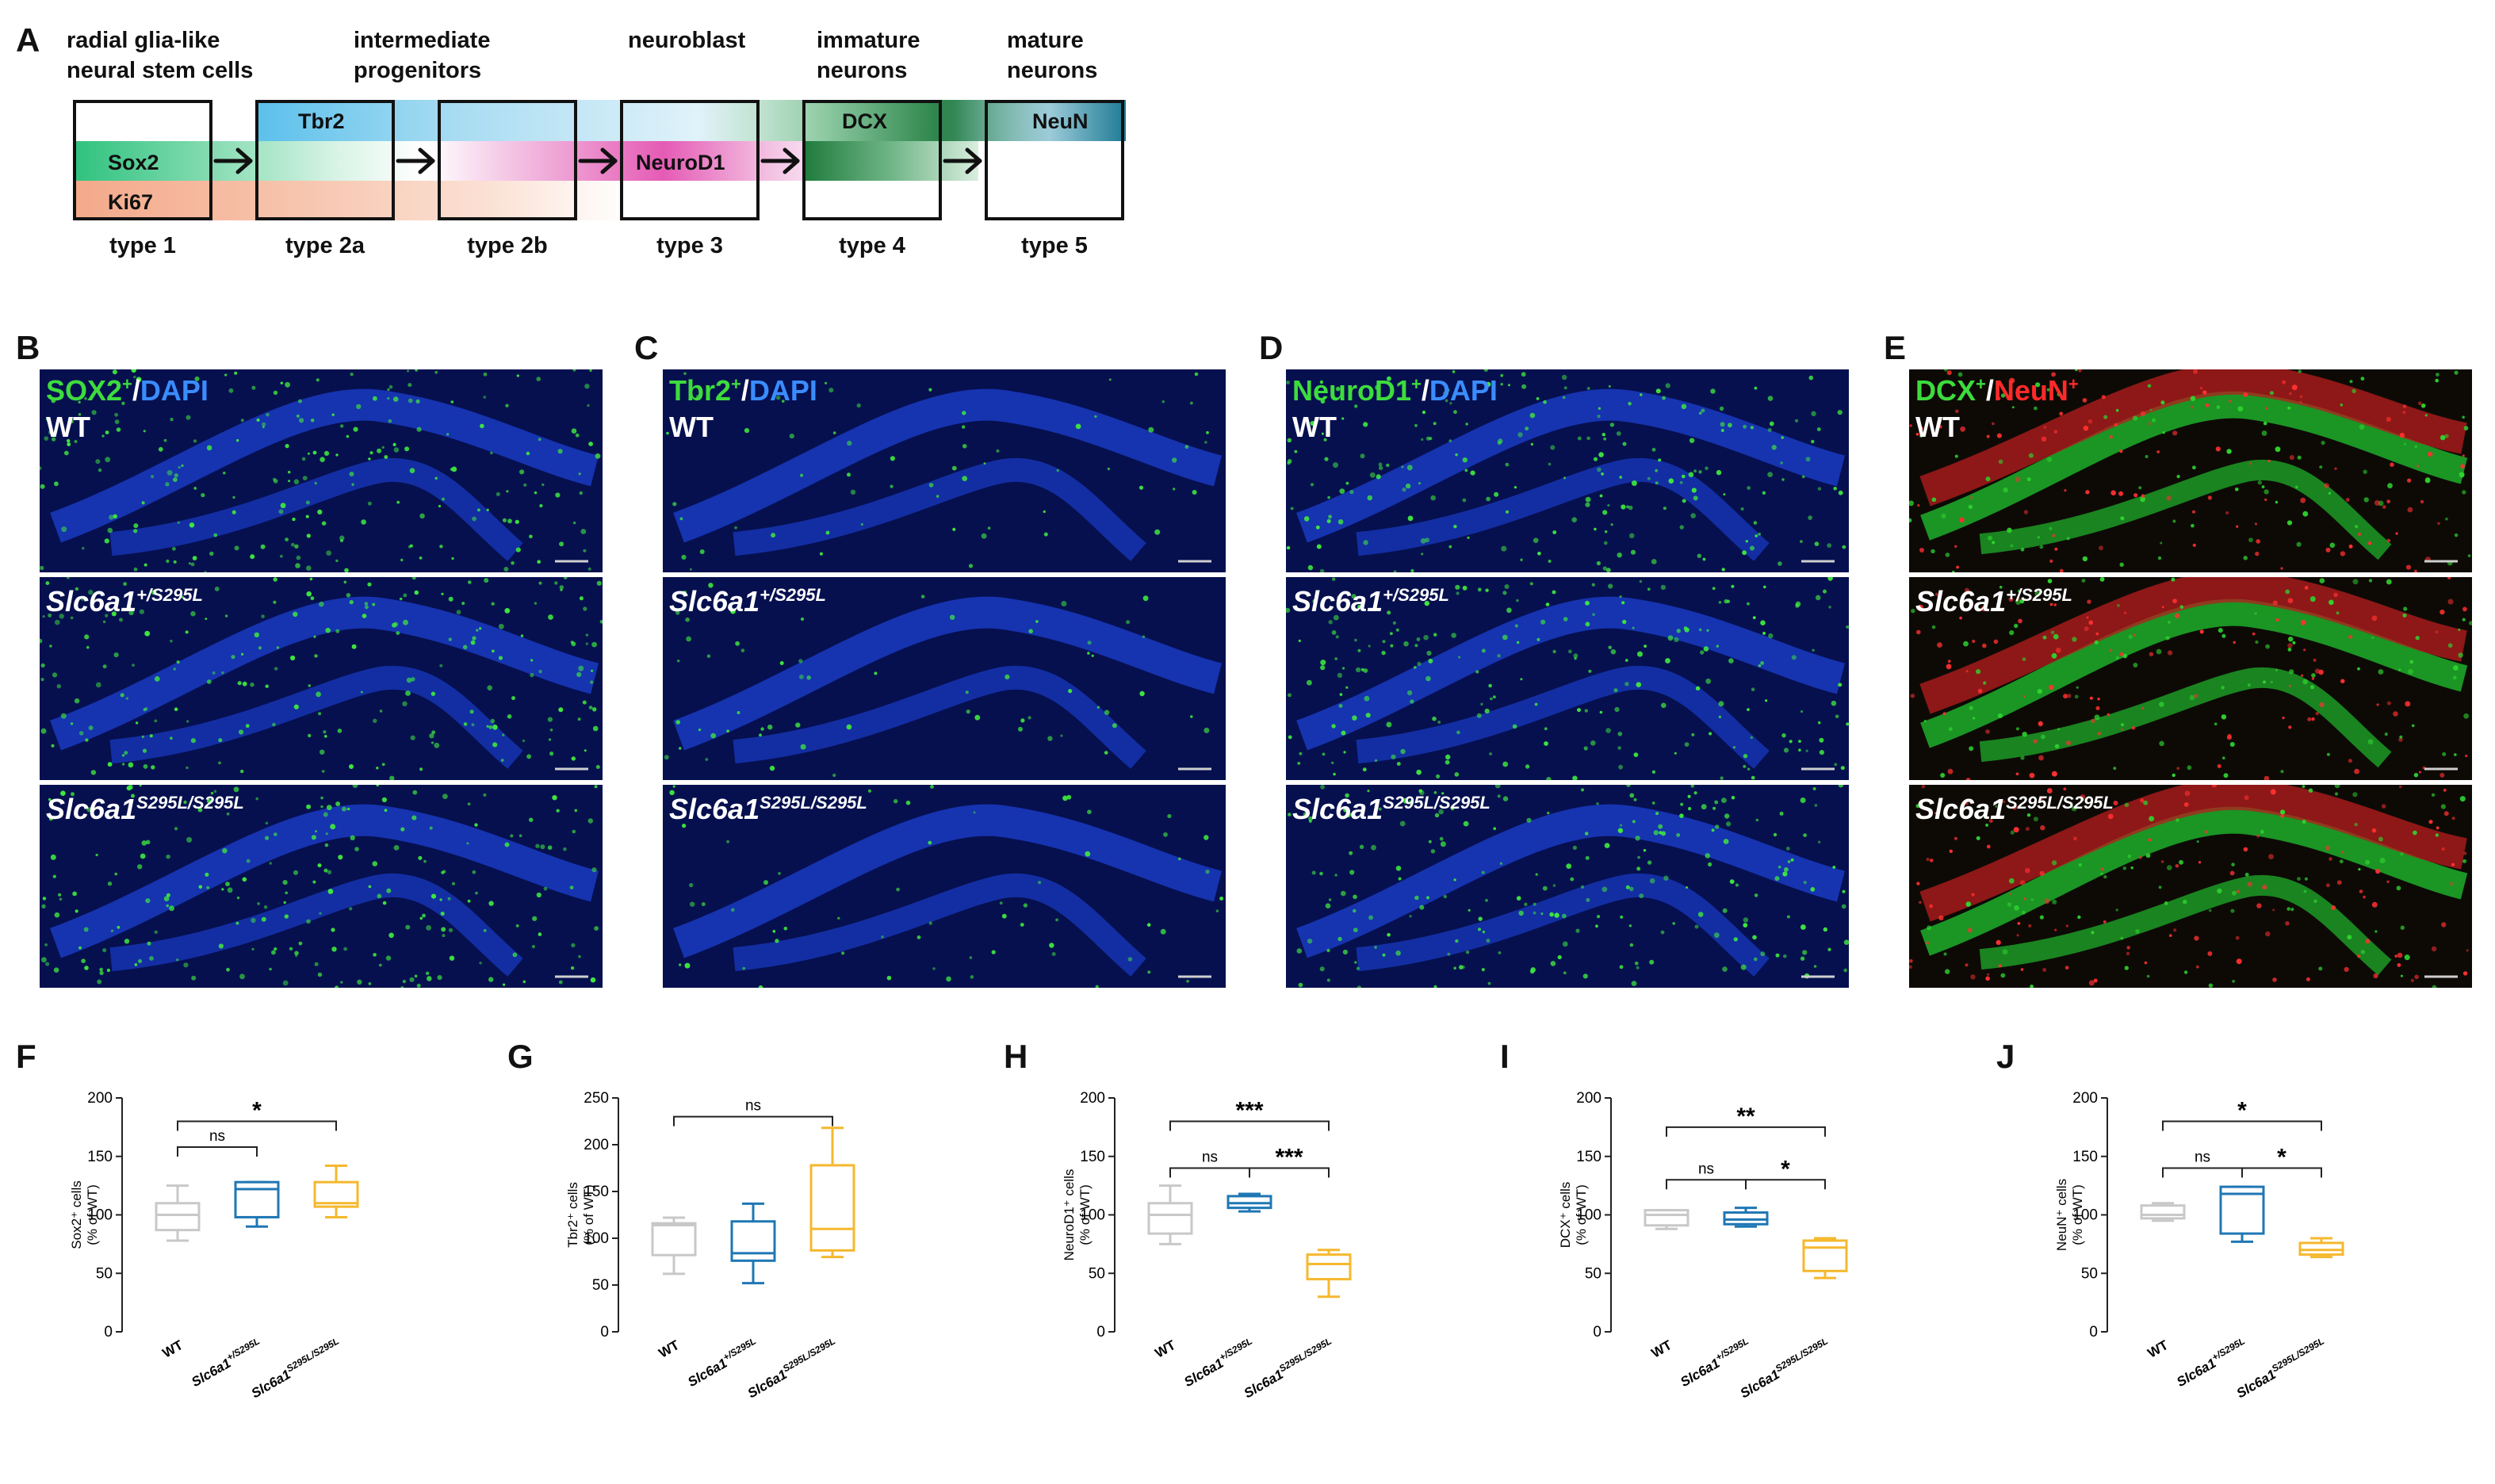  I want to click on micrograph-c-row3: Slc6a1S295L/S295L, so click(945, 886).